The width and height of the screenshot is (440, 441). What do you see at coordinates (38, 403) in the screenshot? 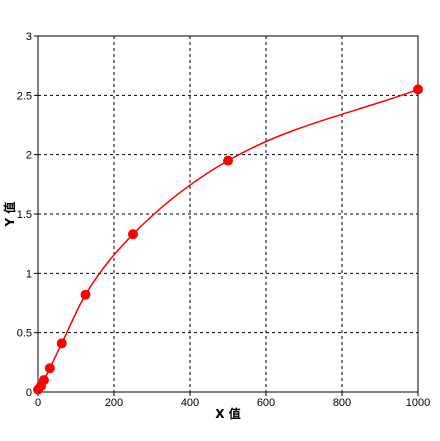
I see `x-tick-label: 0` at bounding box center [38, 403].